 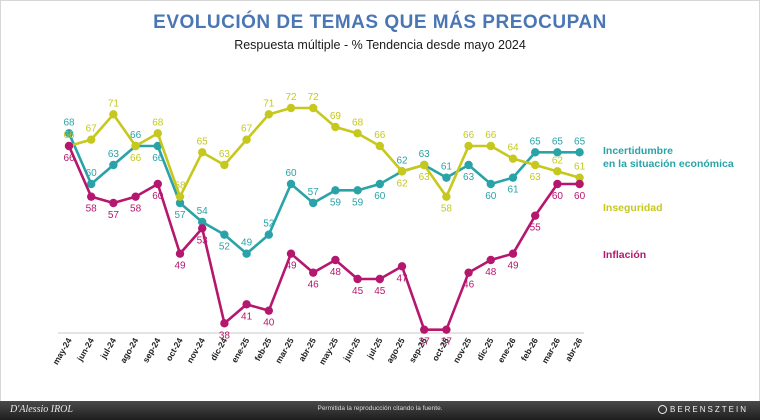 What do you see at coordinates (662, 409) in the screenshot?
I see `berensztein-mark-icon` at bounding box center [662, 409].